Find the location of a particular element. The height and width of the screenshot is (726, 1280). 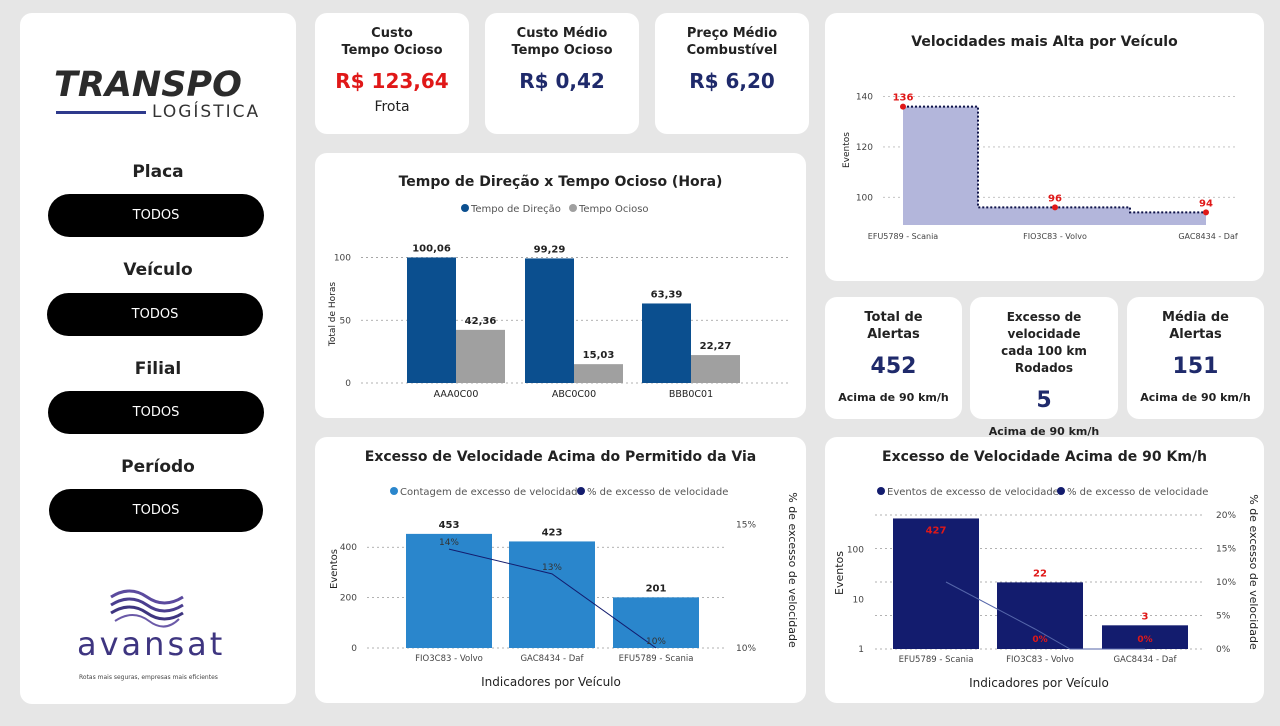

avansat-wordmark: avansat is located at coordinates (151, 644).